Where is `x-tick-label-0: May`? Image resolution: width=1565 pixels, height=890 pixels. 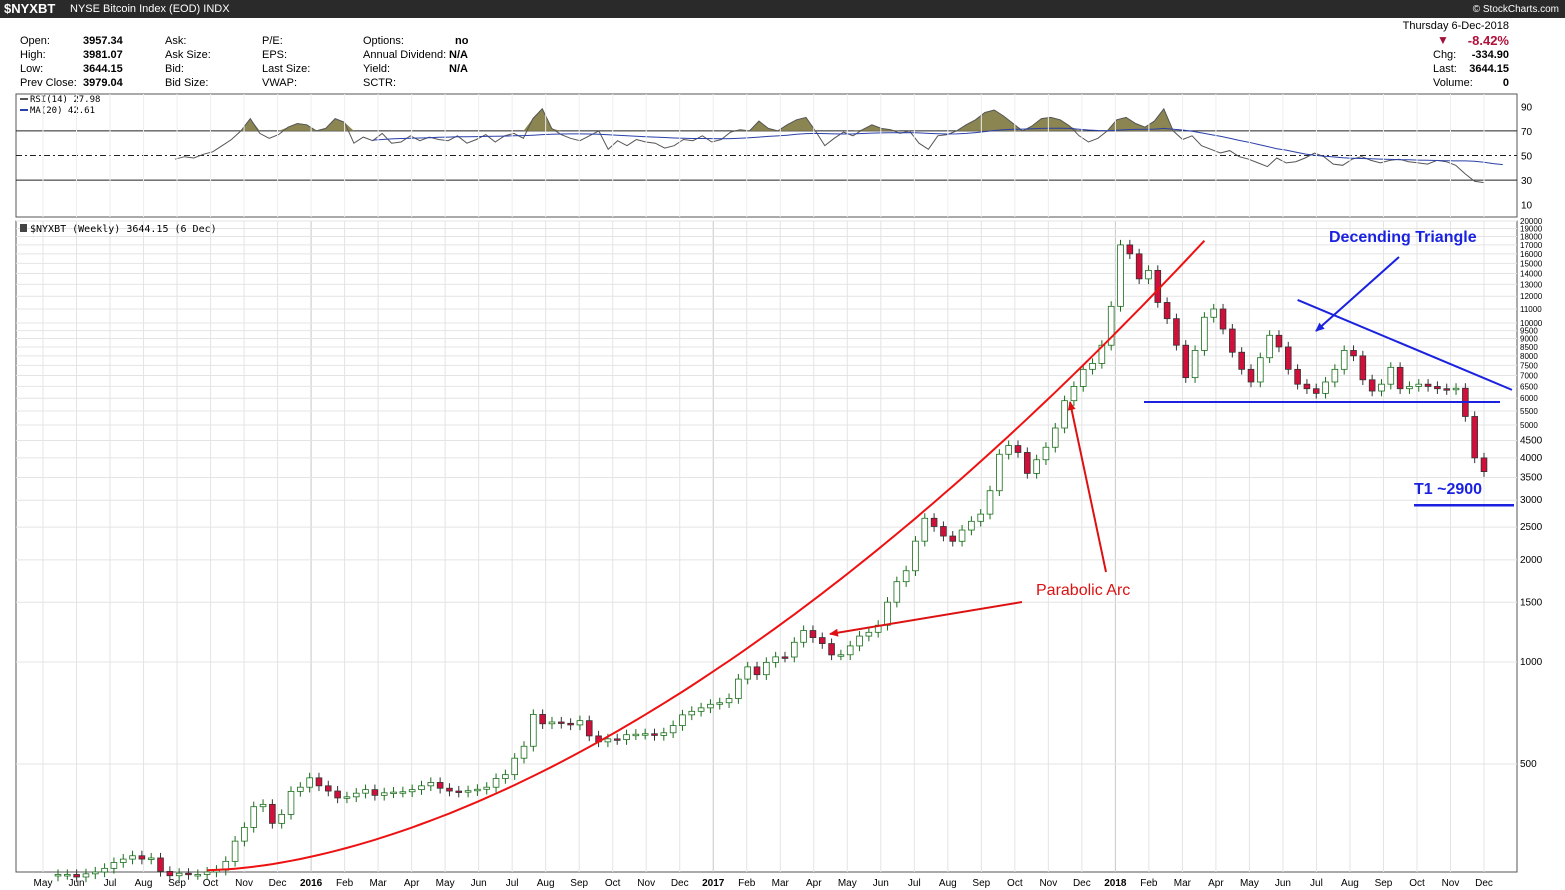
x-tick-label-0: May is located at coordinates (43, 883).